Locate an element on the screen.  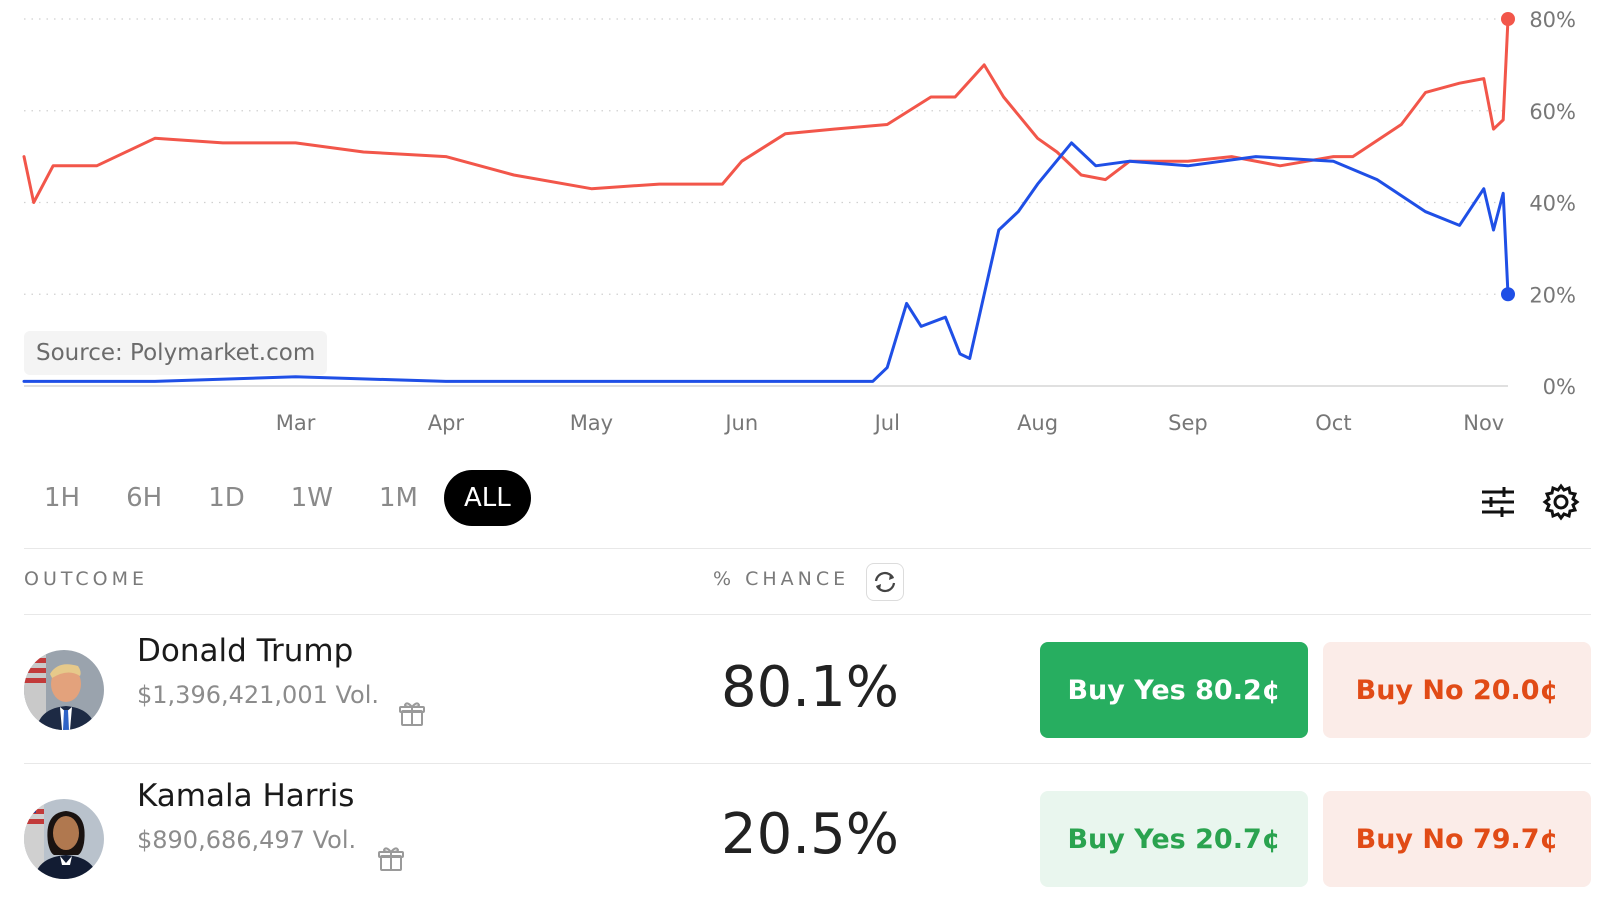
sliders-icon is located at coordinates (1498, 502).